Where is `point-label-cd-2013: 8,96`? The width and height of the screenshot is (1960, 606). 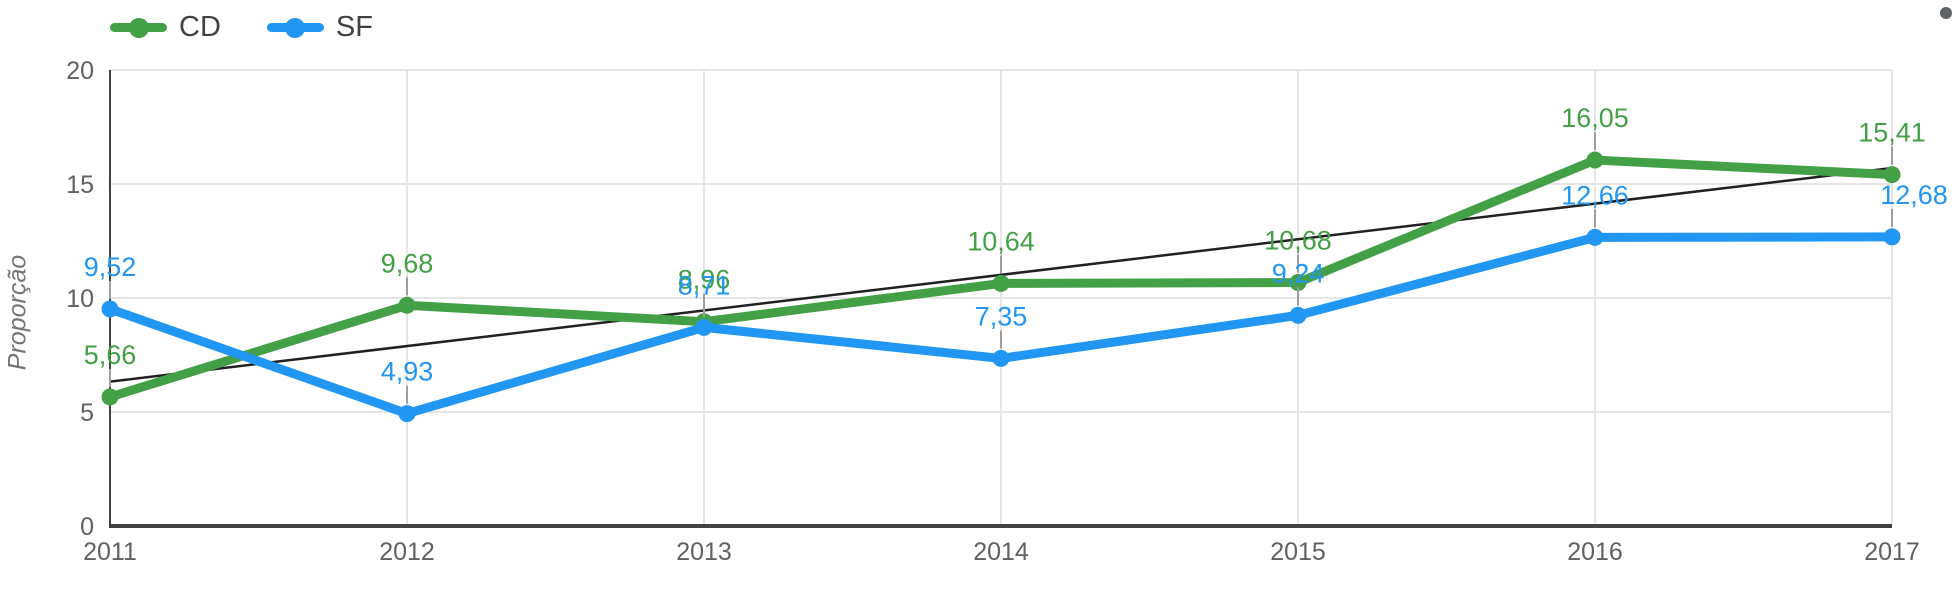
point-label-cd-2013: 8,96 is located at coordinates (704, 280).